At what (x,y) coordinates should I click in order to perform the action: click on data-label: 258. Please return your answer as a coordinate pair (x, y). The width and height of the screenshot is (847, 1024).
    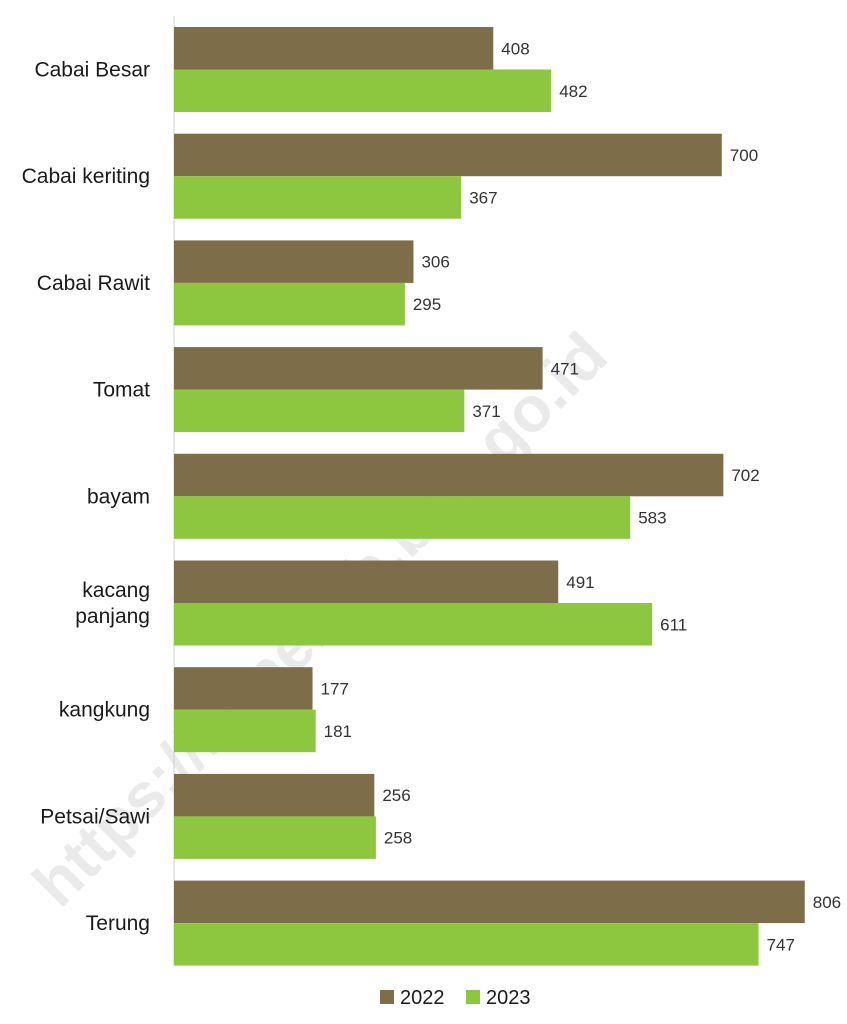
    Looking at the image, I should click on (398, 838).